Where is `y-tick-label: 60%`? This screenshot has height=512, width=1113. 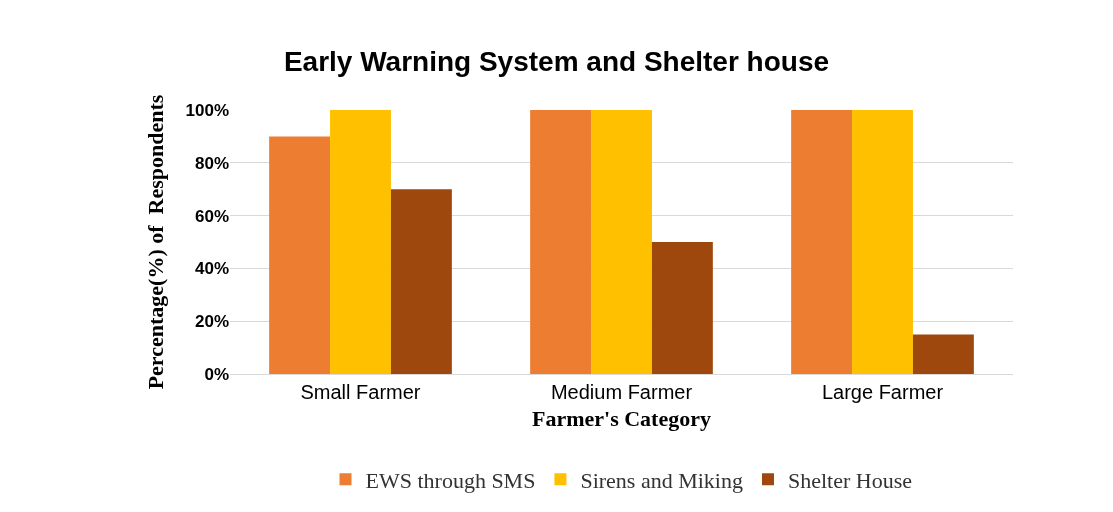 y-tick-label: 60% is located at coordinates (211, 216).